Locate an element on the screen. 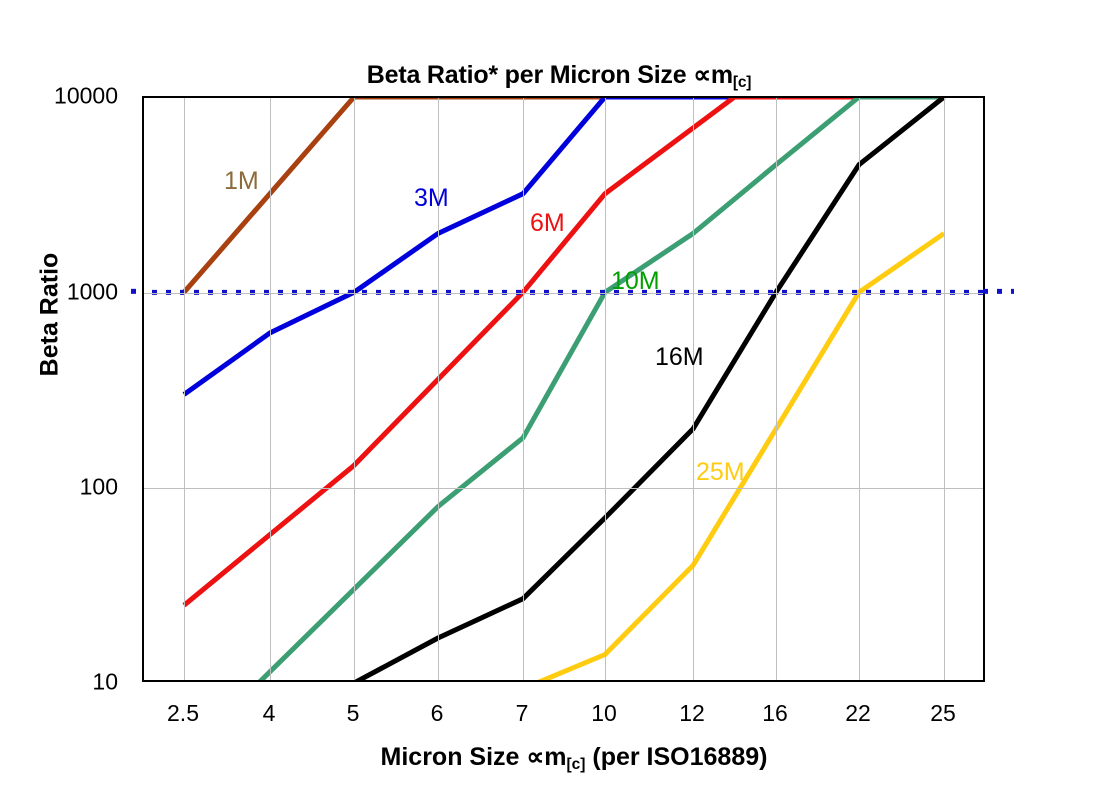 Image resolution: width=1096 pixels, height=802 pixels. chart-title: Beta Ratio* per Micron Size ∝m[c] is located at coordinates (548, 76).